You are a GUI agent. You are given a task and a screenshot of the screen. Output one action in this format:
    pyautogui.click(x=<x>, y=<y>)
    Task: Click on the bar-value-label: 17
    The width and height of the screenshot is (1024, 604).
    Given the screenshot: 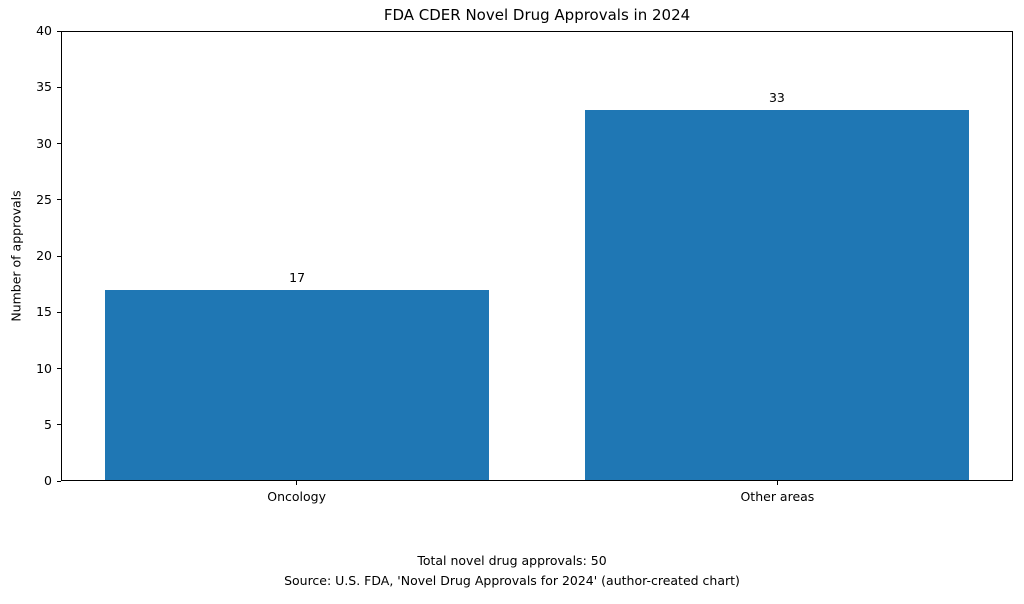 What is the action you would take?
    pyautogui.click(x=297, y=277)
    